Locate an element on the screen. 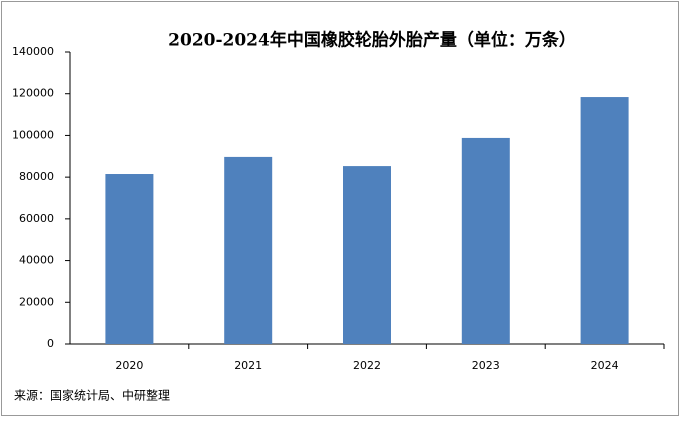 This screenshot has width=684, height=421. y-tick-label: 80000 is located at coordinates (36, 176).